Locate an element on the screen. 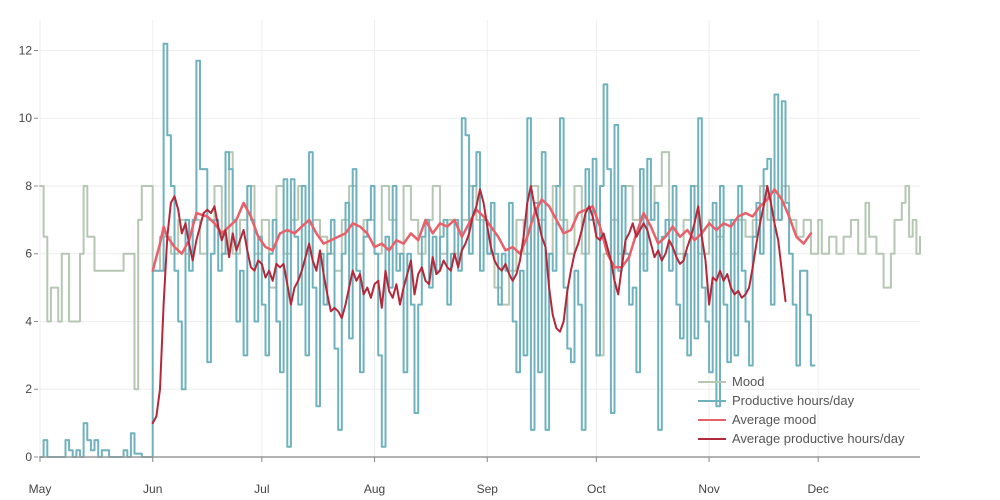 The width and height of the screenshot is (1000, 500). legend-label-average-productive-hours-day: Average productive hours/day is located at coordinates (818, 438).